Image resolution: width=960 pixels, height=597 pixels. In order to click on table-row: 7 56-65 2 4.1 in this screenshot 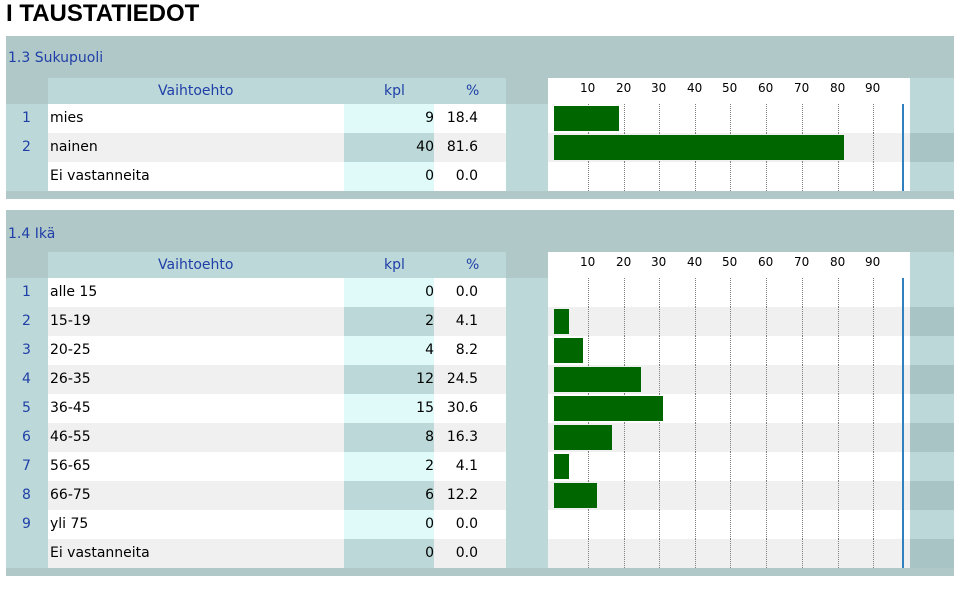, I will do `click(480, 466)`.